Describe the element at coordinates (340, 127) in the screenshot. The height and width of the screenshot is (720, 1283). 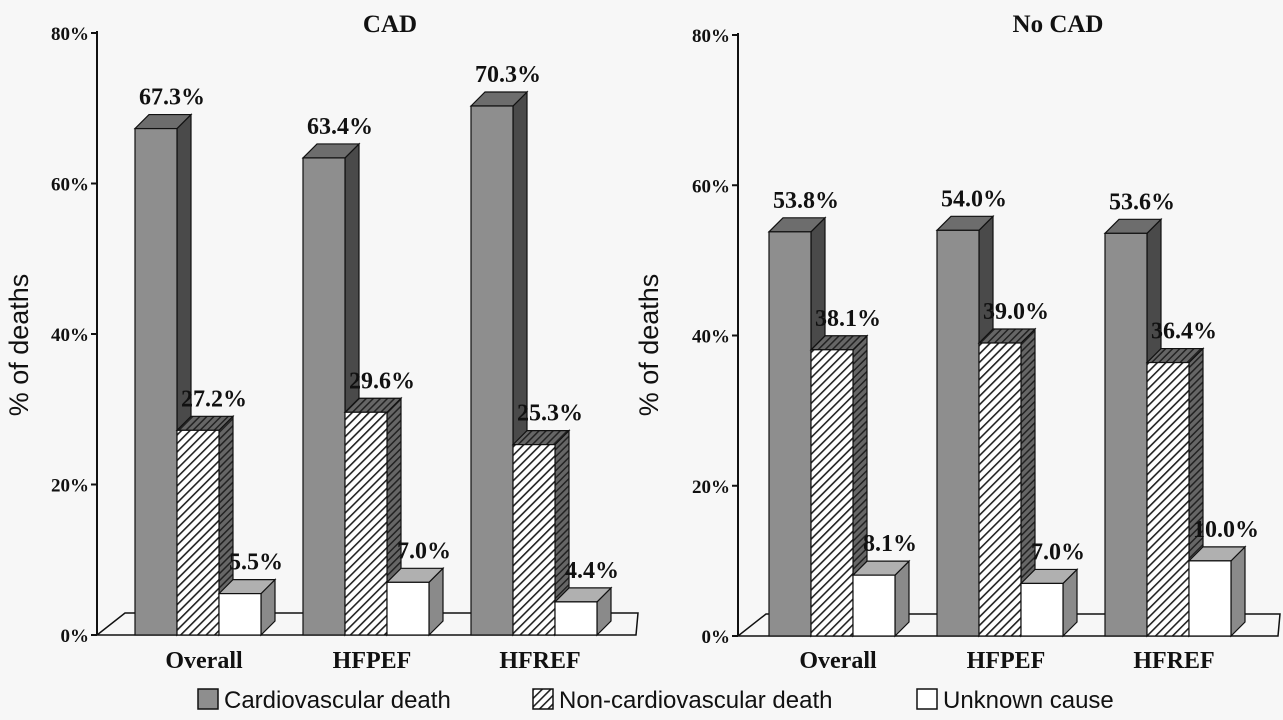
I see `data-label: 63.4%` at that location.